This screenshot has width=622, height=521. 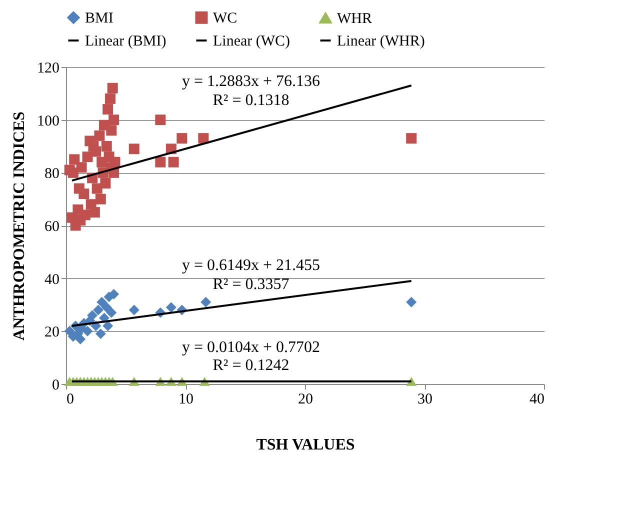 What do you see at coordinates (251, 81) in the screenshot?
I see `annotation: y = 1.2883x + 76.136` at bounding box center [251, 81].